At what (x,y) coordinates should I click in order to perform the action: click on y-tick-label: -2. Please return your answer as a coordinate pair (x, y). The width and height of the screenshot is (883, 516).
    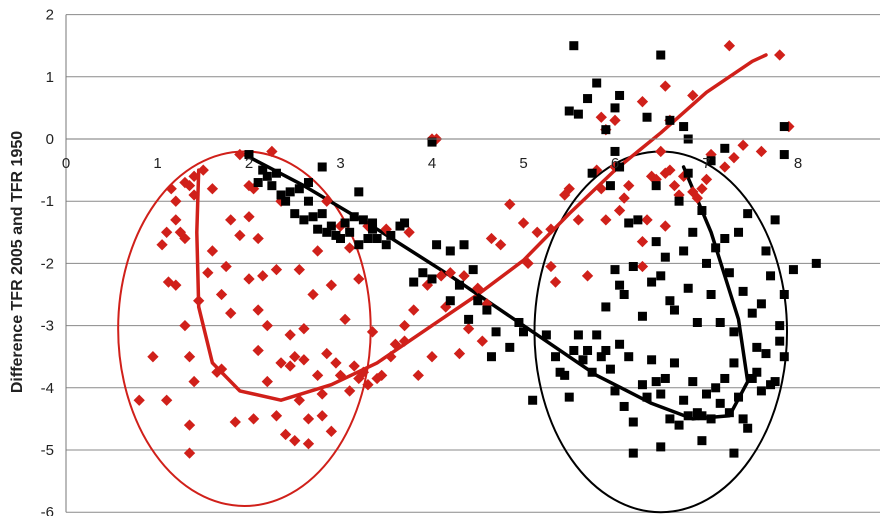
    Looking at the image, I should click on (47, 263).